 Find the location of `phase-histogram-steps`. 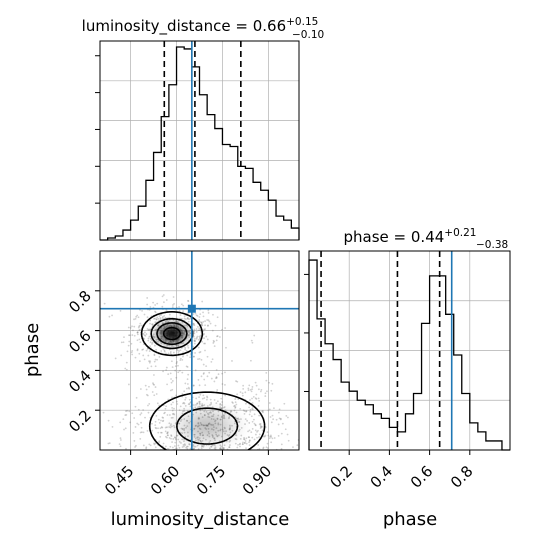

phase-histogram-steps is located at coordinates (409, 355).